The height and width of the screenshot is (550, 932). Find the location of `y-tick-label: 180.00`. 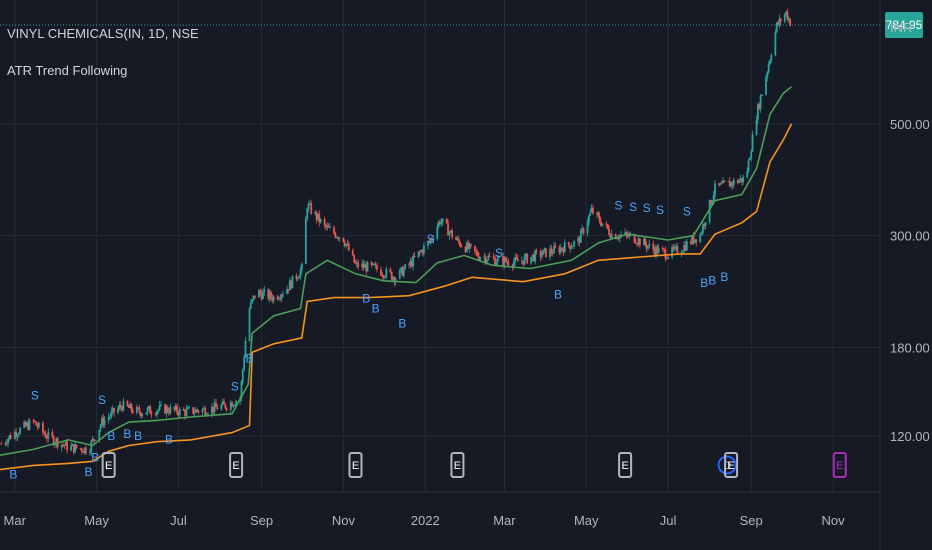

y-tick-label: 180.00 is located at coordinates (910, 347).